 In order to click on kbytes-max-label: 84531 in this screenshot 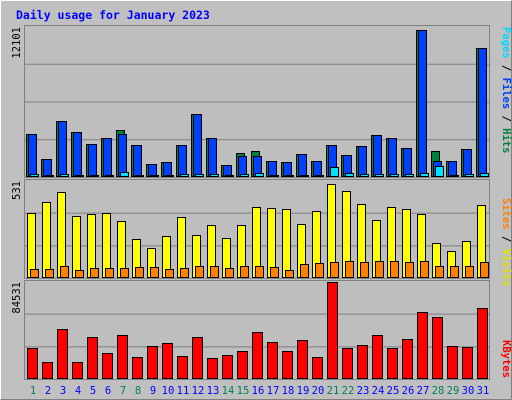, I will do `click(17, 298)`.